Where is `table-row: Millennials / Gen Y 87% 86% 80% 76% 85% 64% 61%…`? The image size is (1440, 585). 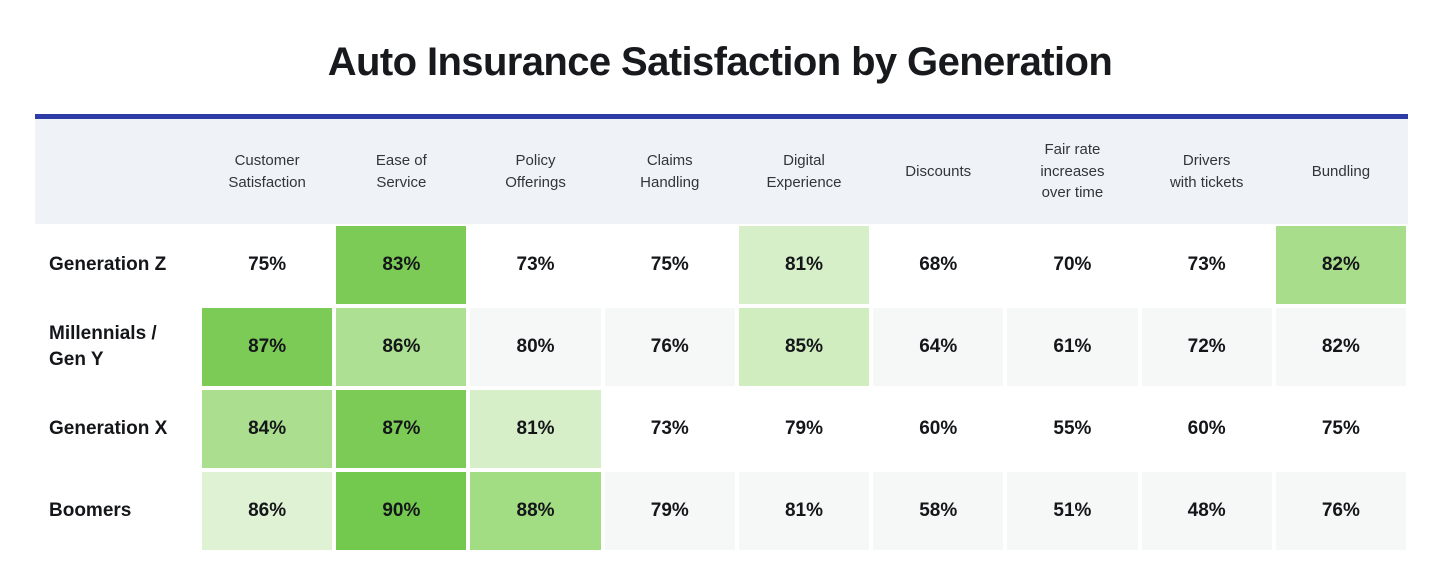
table-row: Millennials / Gen Y 87% 86% 80% 76% 85% 64% 61%… is located at coordinates (721, 347).